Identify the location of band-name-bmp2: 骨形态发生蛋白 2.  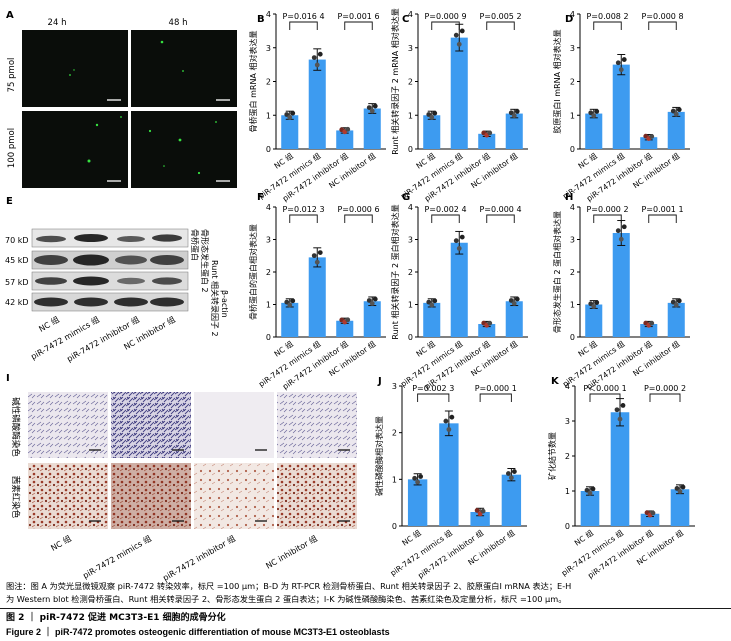
(205, 261).